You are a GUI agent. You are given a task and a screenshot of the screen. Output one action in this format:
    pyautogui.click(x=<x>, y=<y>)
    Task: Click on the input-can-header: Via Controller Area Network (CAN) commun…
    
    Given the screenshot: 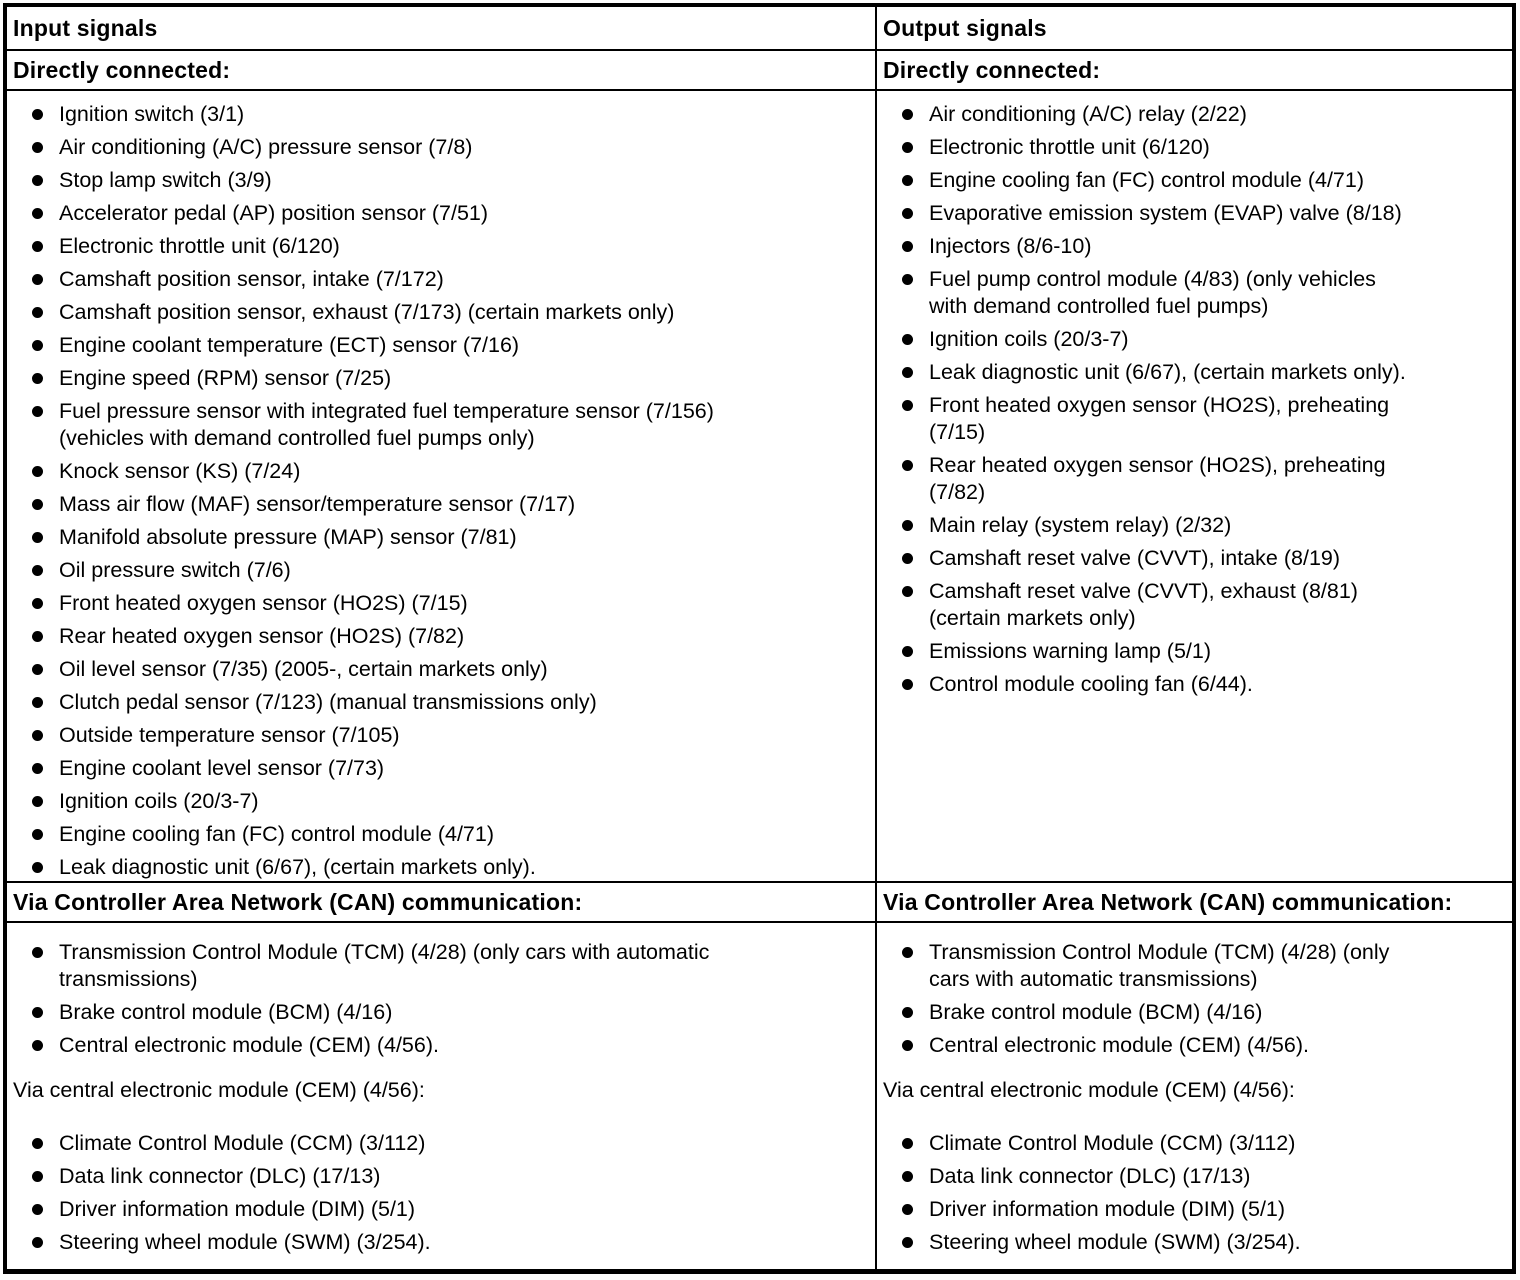 What is the action you would take?
    pyautogui.click(x=441, y=902)
    